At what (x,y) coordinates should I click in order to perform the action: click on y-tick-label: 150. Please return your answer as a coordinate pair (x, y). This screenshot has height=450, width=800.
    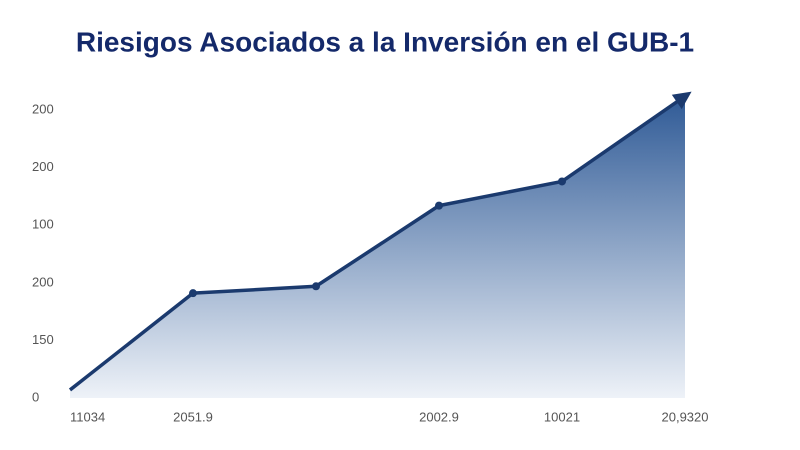
    Looking at the image, I should click on (43, 339).